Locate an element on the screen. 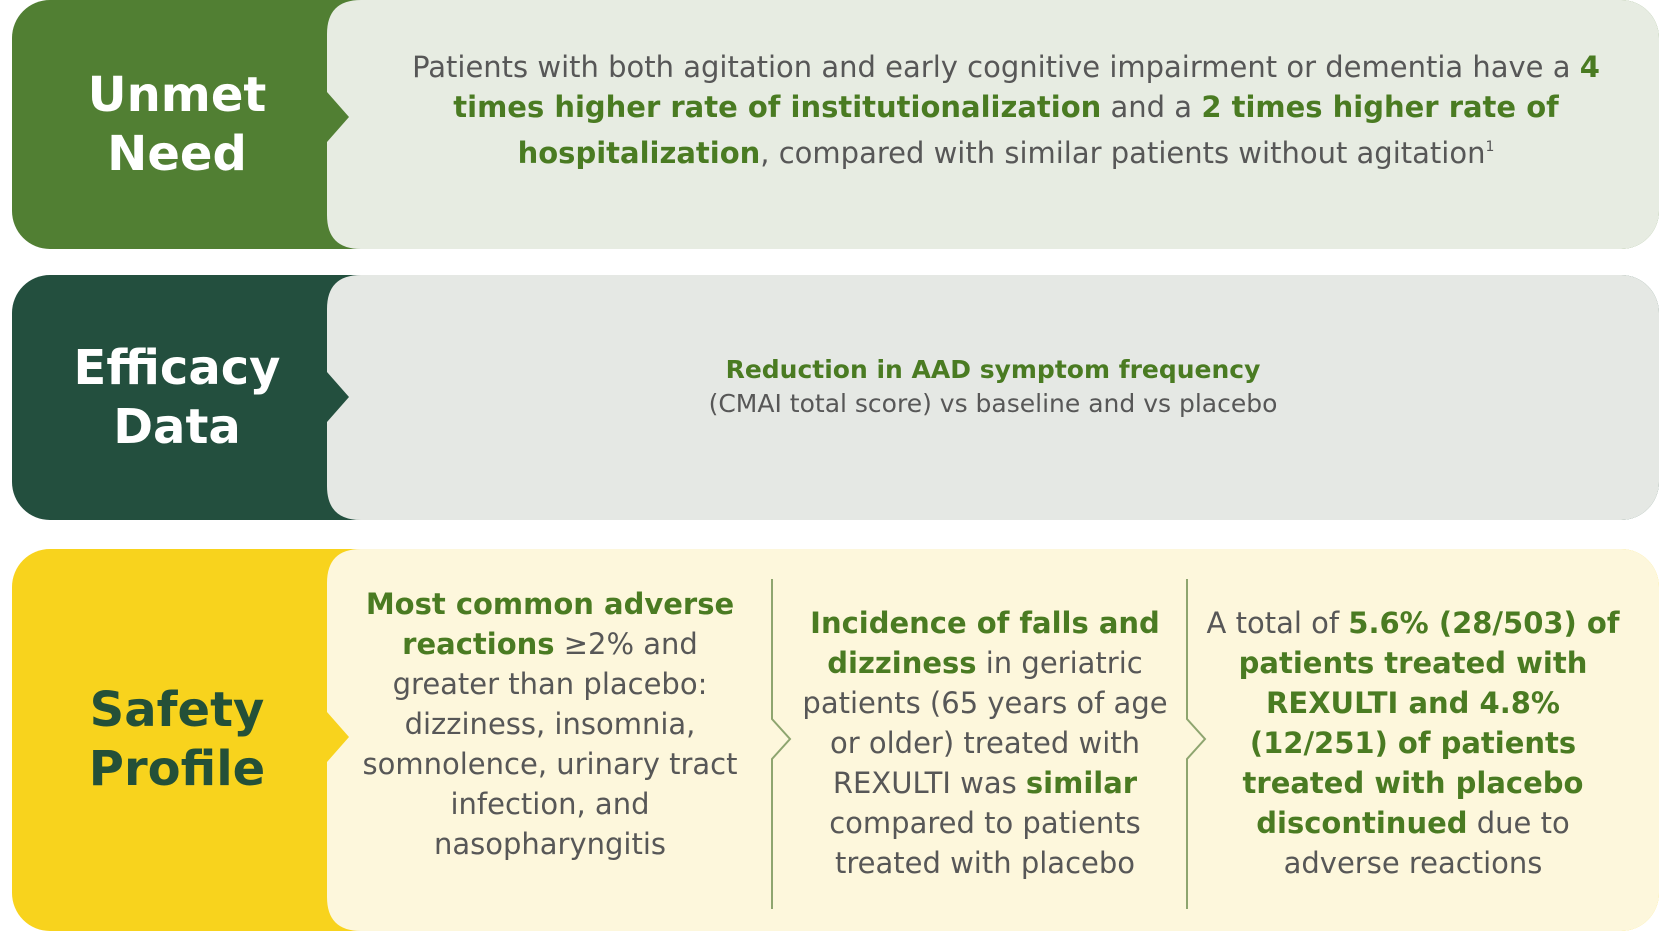 This screenshot has width=1659, height=931. falls-dizziness-highlight: Incidence of falls and dizziness is located at coordinates (985, 643).